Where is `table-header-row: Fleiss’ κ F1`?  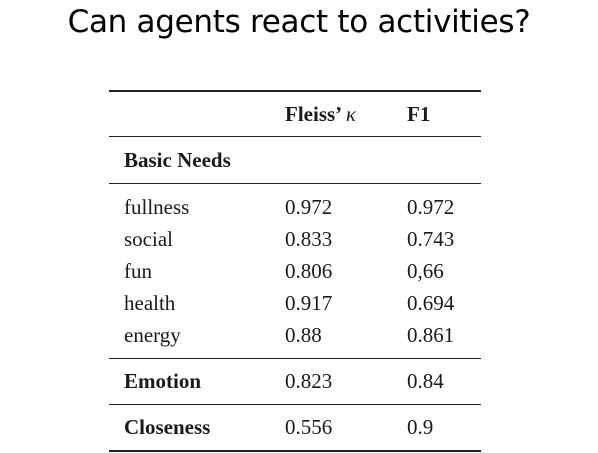
table-header-row: Fleiss’ κ F1 is located at coordinates (295, 114).